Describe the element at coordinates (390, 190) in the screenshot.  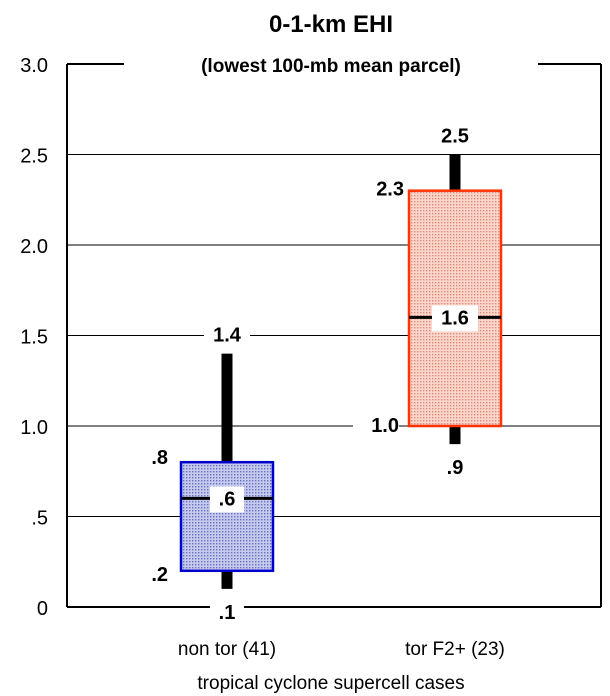
I see `q3-label: 2.3` at that location.